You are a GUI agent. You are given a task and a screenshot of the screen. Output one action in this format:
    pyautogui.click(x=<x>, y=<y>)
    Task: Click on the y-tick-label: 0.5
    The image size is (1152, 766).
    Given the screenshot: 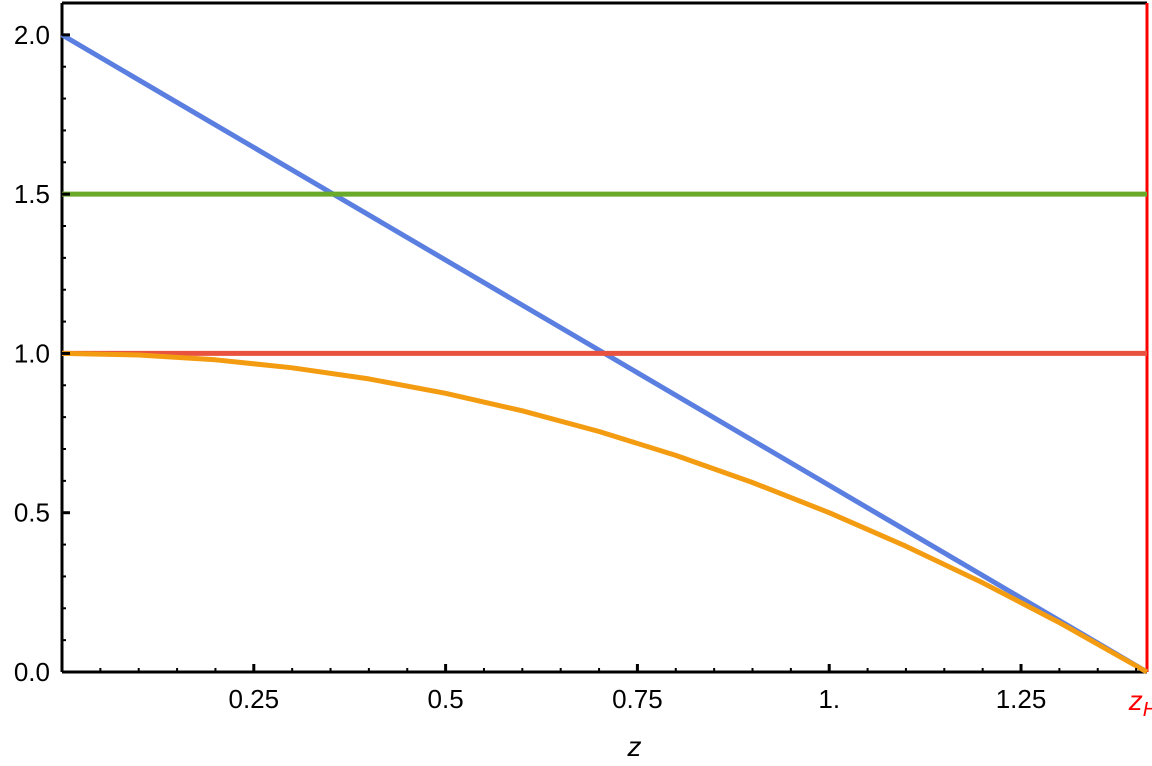 What is the action you would take?
    pyautogui.click(x=32, y=513)
    